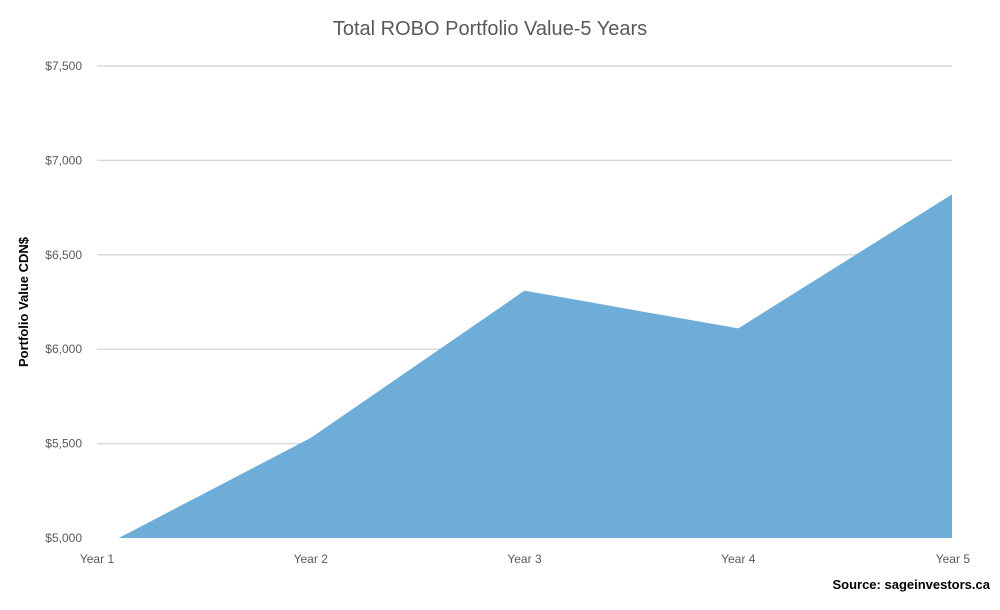  What do you see at coordinates (63, 302) in the screenshot?
I see `y-axis-ticks: $5,000 $5,500 $6,000 $6,500 $7,000 $7,500` at bounding box center [63, 302].